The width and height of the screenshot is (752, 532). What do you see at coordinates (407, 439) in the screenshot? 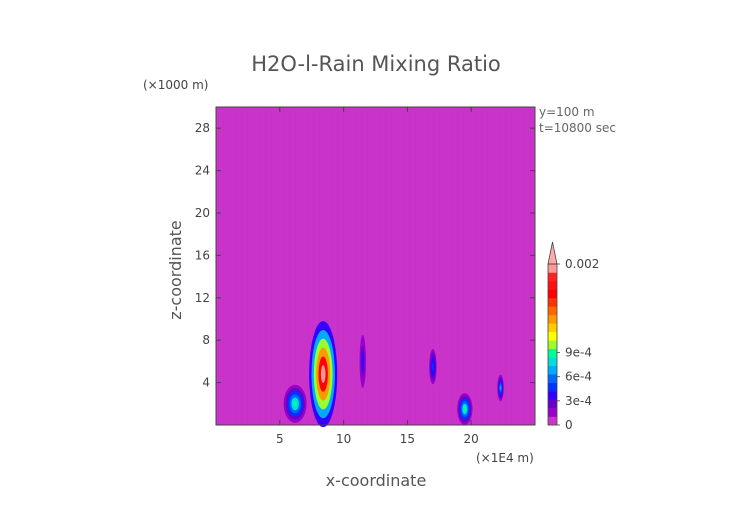
I see `x-tick-label: 15` at bounding box center [407, 439].